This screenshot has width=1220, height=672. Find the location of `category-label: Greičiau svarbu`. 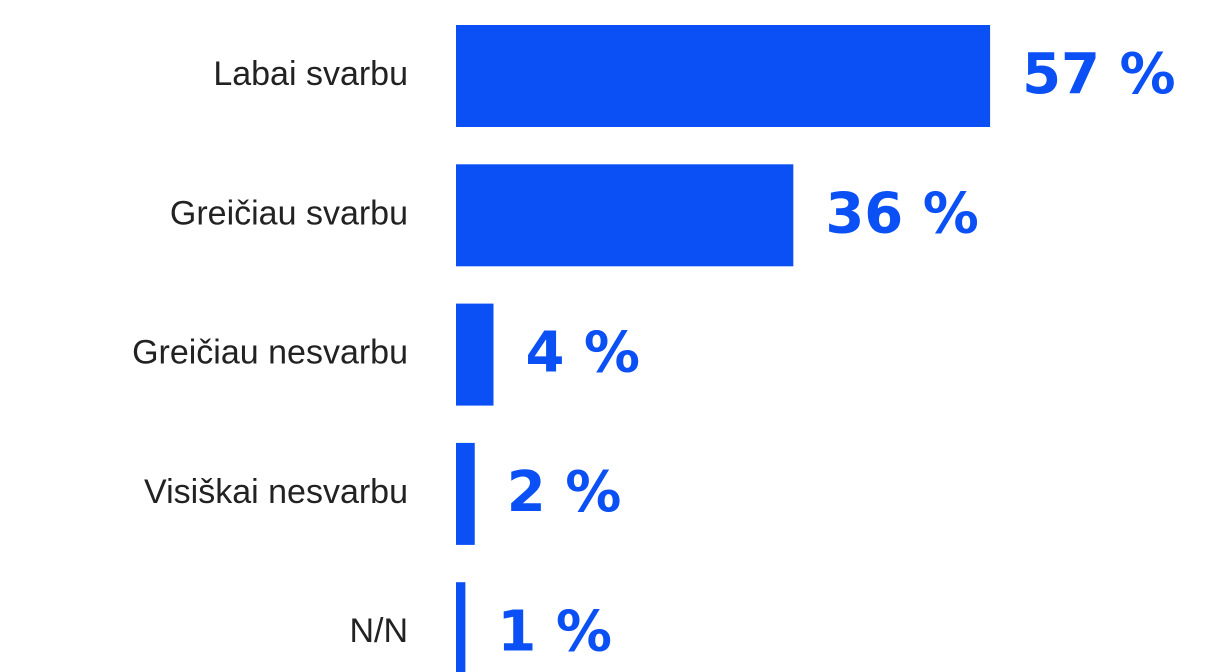

category-label: Greičiau svarbu is located at coordinates (289, 213).